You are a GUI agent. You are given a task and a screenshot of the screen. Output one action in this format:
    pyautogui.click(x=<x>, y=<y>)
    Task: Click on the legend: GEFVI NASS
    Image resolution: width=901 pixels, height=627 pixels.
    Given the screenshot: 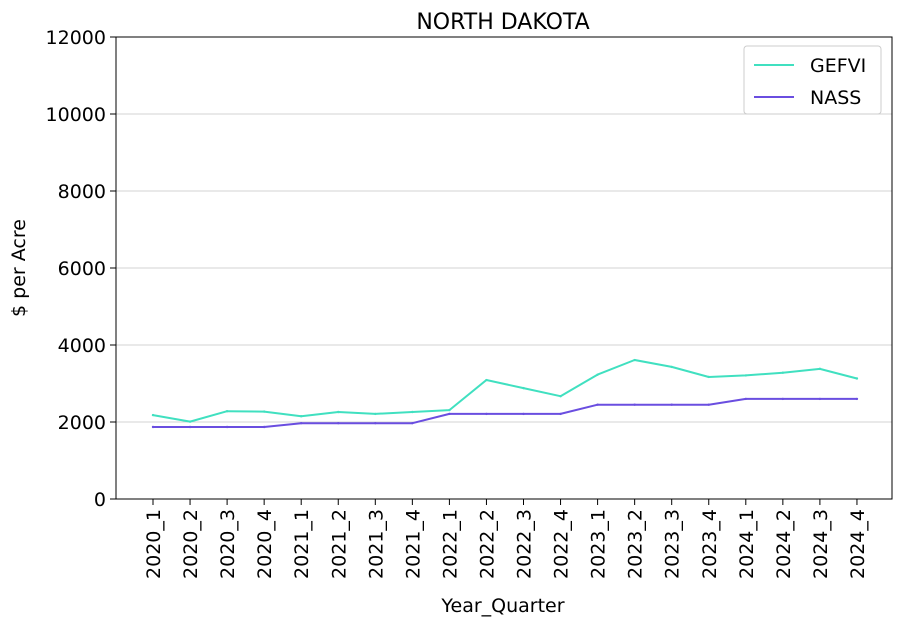 What is the action you would take?
    pyautogui.click(x=812, y=80)
    